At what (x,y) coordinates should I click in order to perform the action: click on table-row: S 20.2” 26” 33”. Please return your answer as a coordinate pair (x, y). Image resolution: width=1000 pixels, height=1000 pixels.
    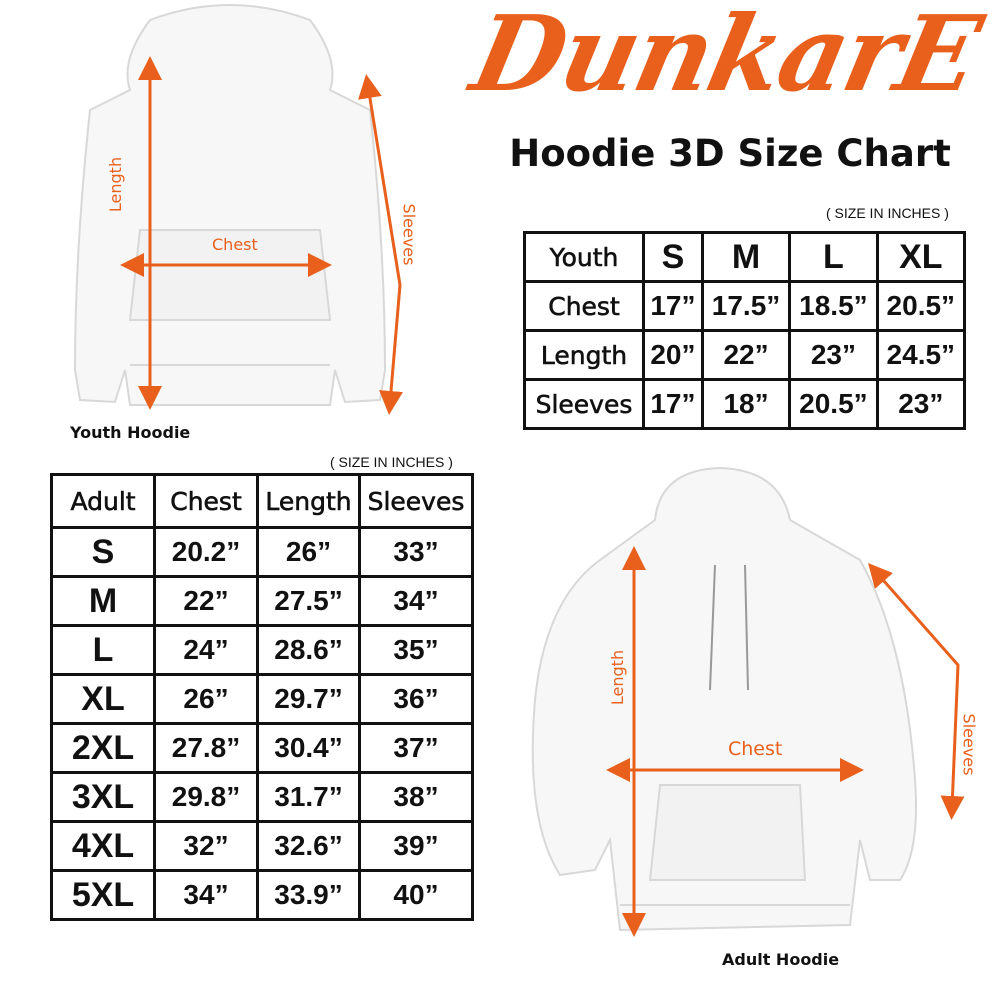
    Looking at the image, I should click on (262, 552).